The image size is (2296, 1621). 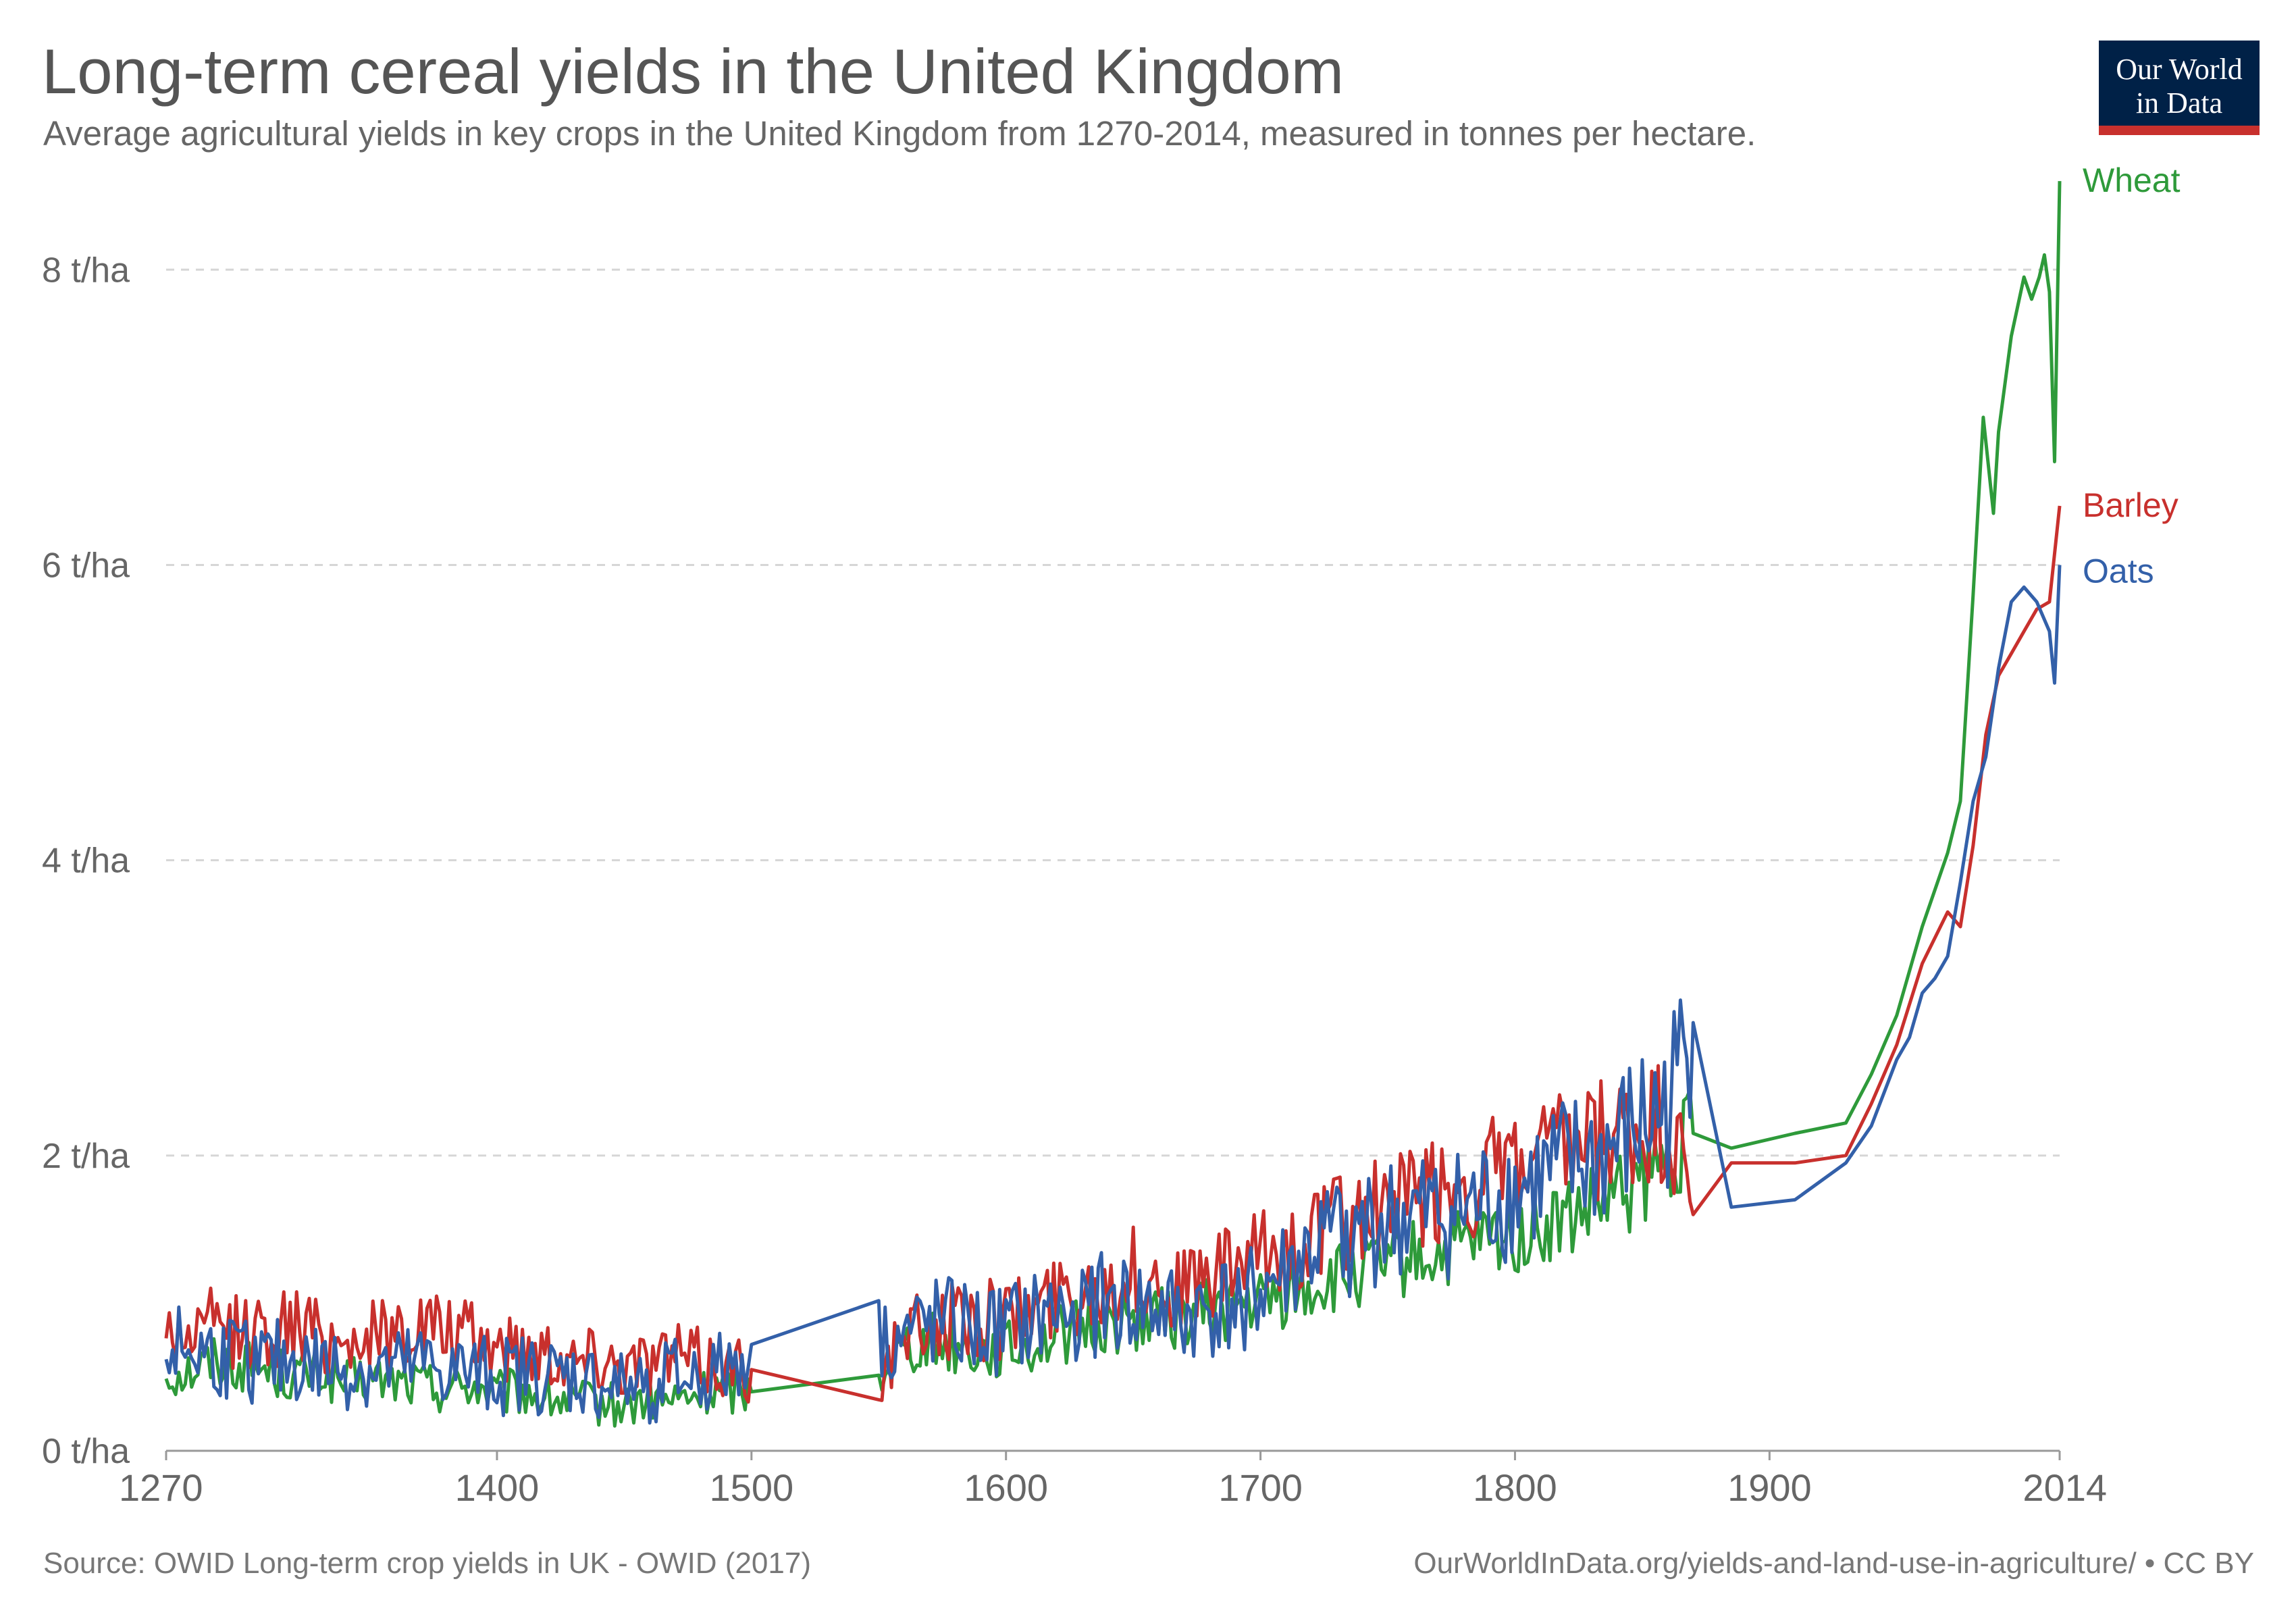 I want to click on x-tick-label: 1400, so click(x=497, y=1487).